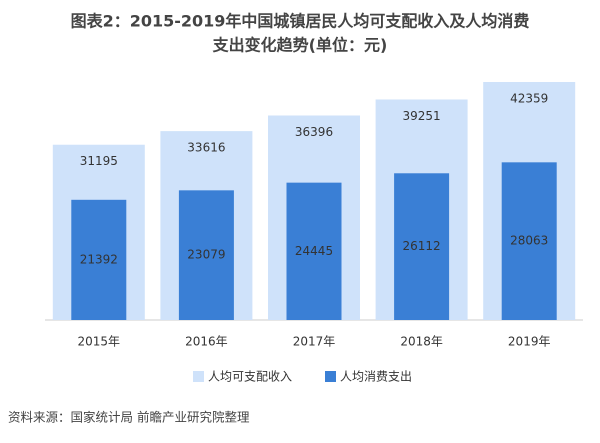 The height and width of the screenshot is (443, 600). I want to click on chart-title: 支出变化趋势(单位：元), so click(300, 45).